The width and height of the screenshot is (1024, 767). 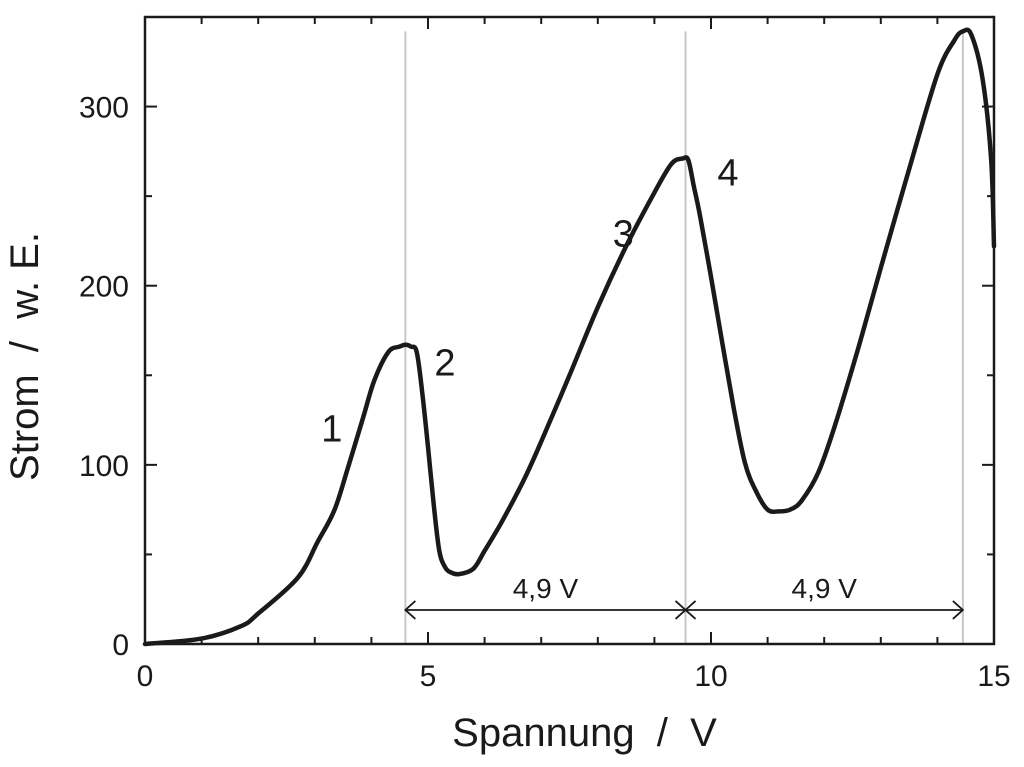 What do you see at coordinates (444, 363) in the screenshot?
I see `peak-label-2: 2` at bounding box center [444, 363].